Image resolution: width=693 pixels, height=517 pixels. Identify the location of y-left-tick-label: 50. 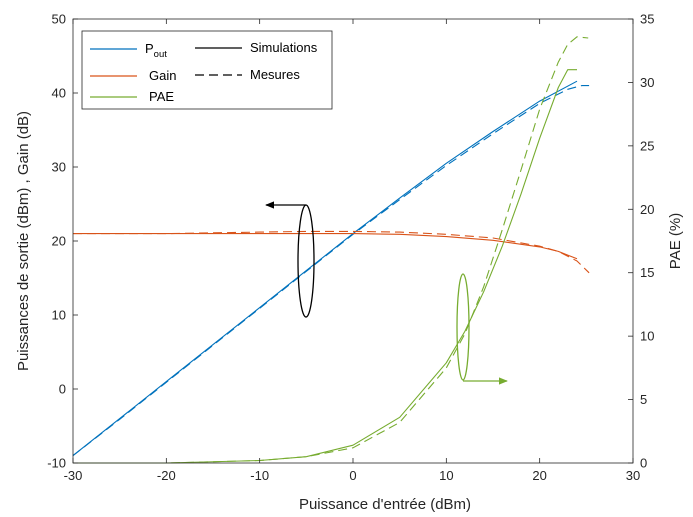
(59, 19).